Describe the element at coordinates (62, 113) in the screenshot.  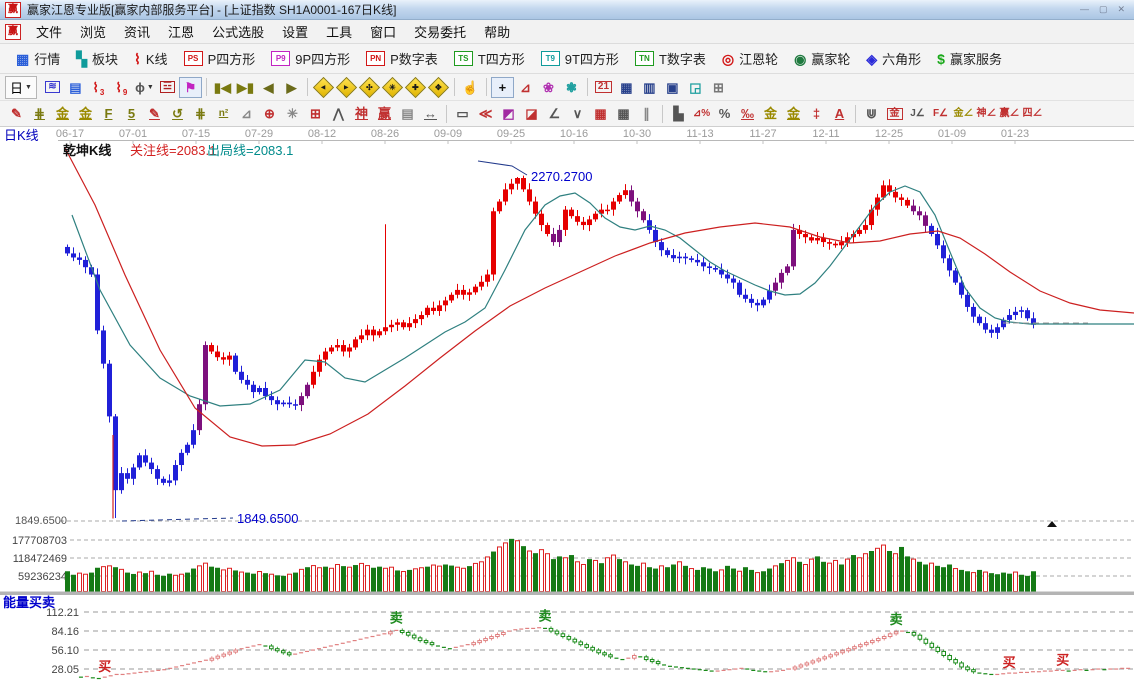
I see `gold-scale-1-button: 金` at that location.